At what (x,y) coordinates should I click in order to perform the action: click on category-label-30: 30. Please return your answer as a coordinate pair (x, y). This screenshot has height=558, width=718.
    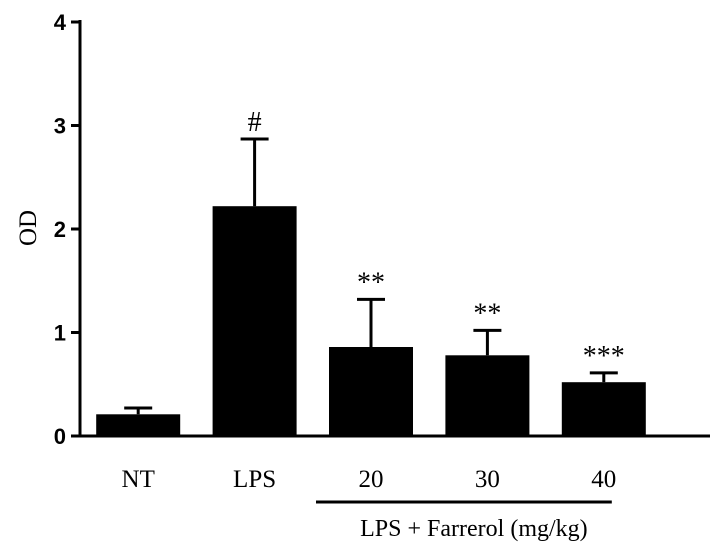
    Looking at the image, I should click on (487, 479).